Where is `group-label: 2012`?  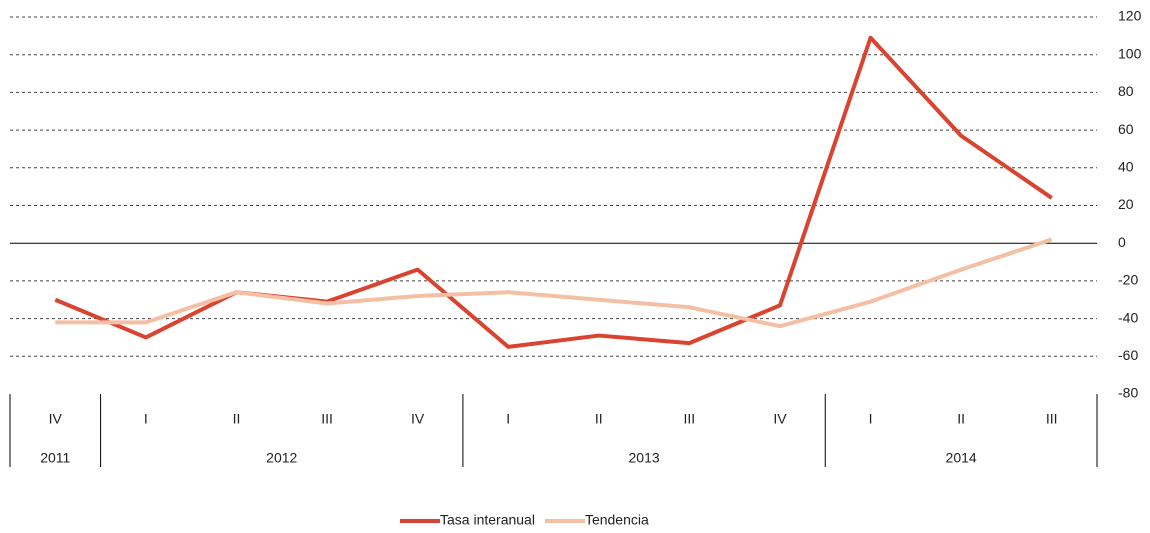 group-label: 2012 is located at coordinates (281, 458).